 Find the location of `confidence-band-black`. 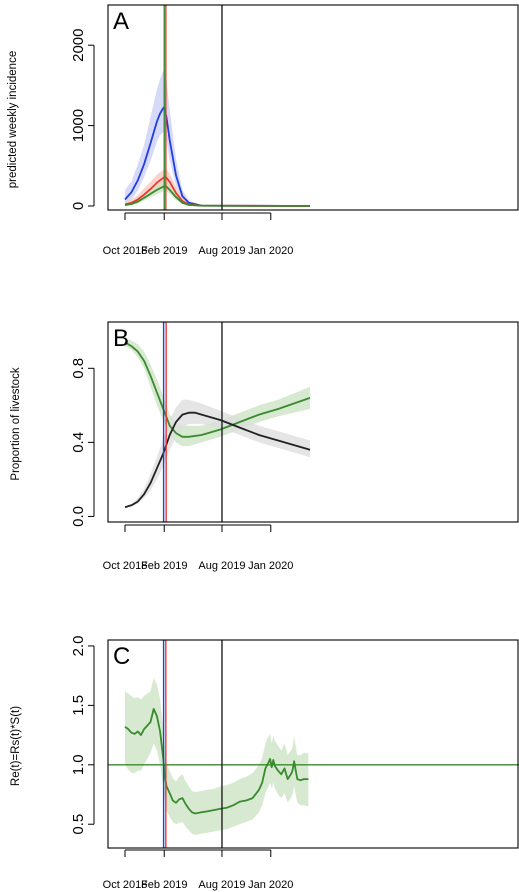

confidence-band-black is located at coordinates (217, 453).